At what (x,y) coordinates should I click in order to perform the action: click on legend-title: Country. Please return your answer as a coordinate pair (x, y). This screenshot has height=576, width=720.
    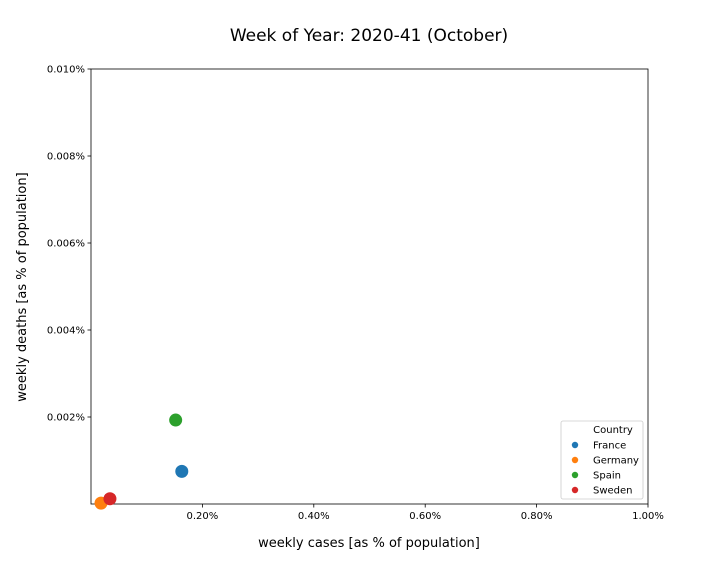
    Looking at the image, I should click on (613, 430).